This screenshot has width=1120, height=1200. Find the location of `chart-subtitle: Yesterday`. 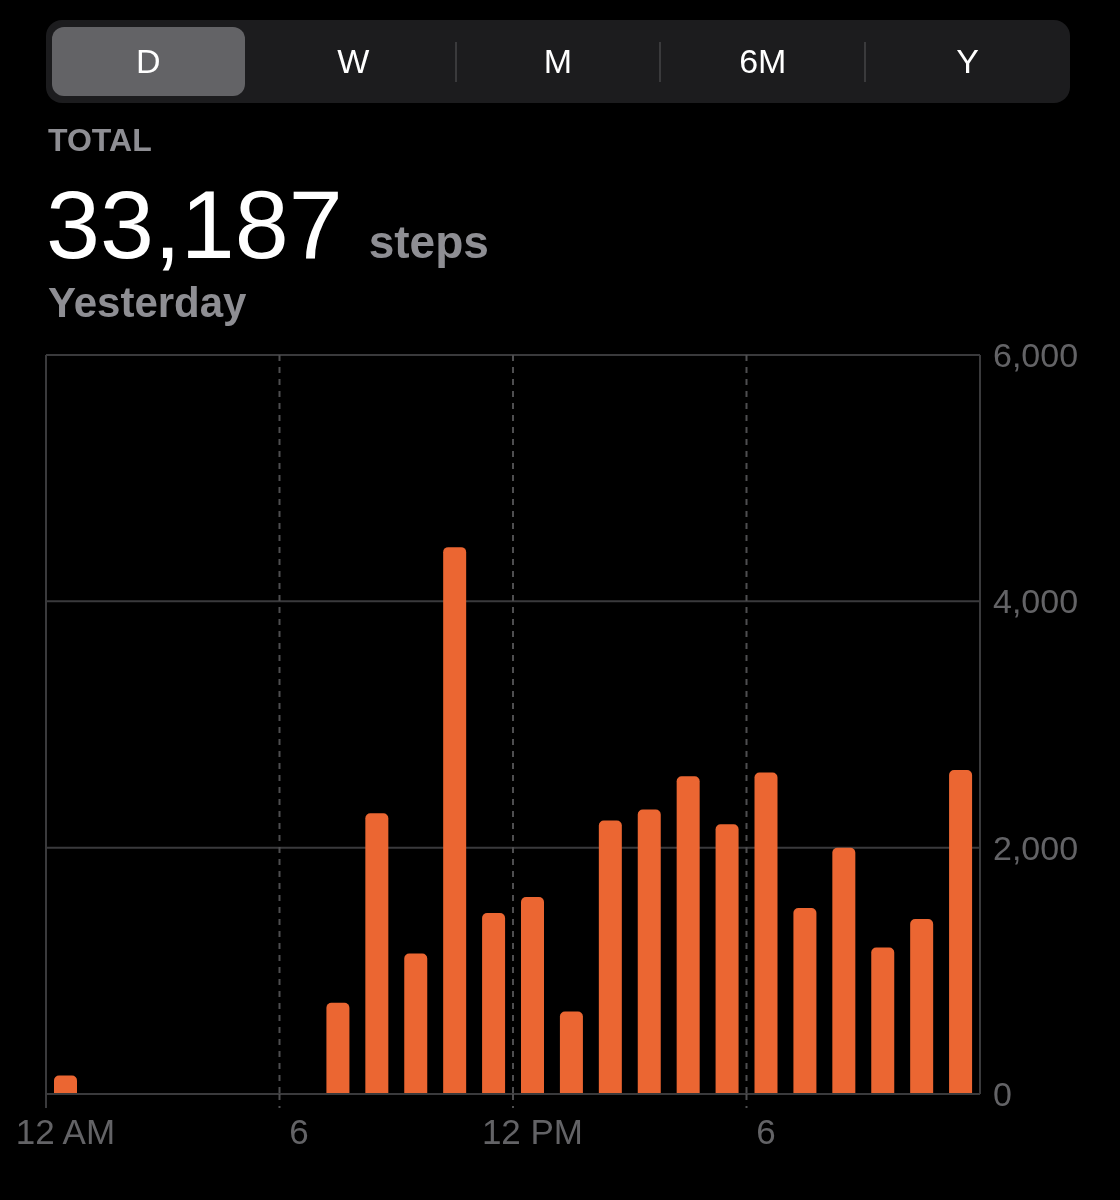

chart-subtitle: Yesterday is located at coordinates (147, 302).